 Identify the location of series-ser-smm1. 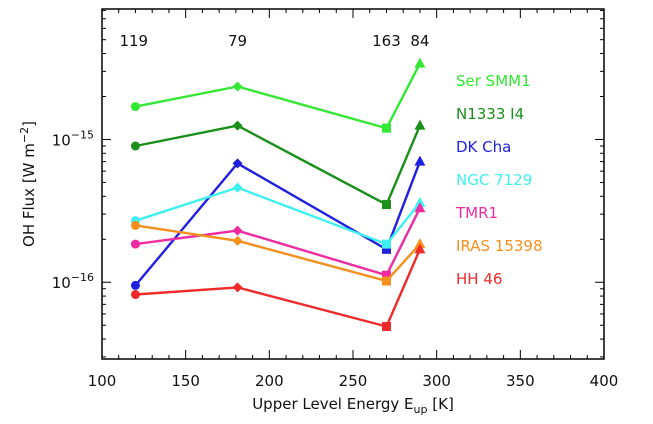
(278, 95).